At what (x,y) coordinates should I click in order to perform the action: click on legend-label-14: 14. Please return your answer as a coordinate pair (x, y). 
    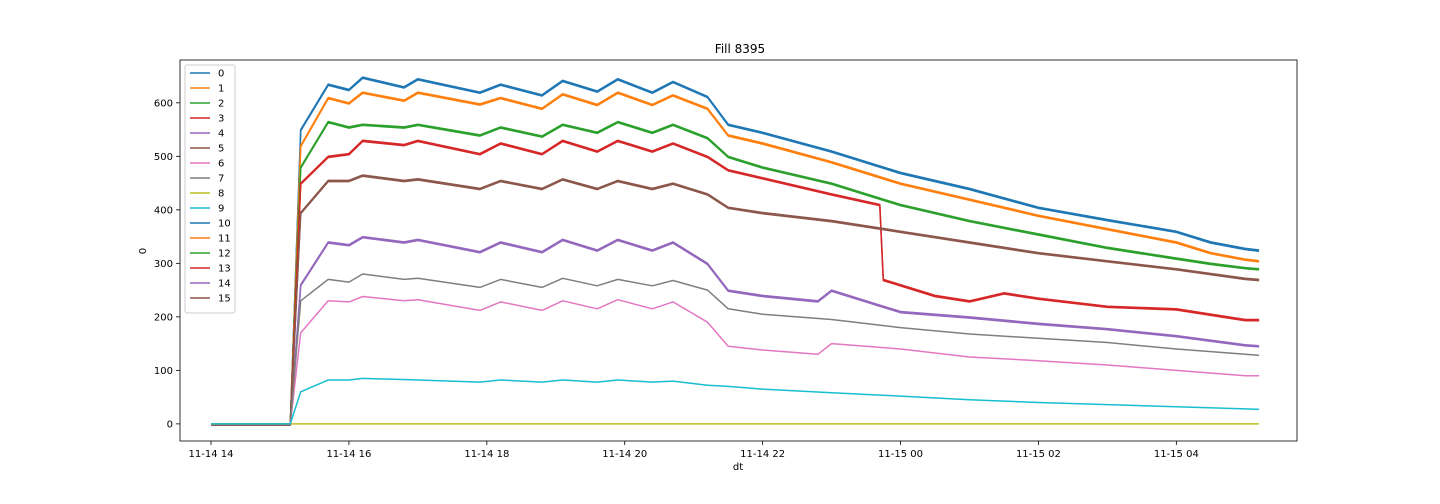
    Looking at the image, I should click on (224, 284).